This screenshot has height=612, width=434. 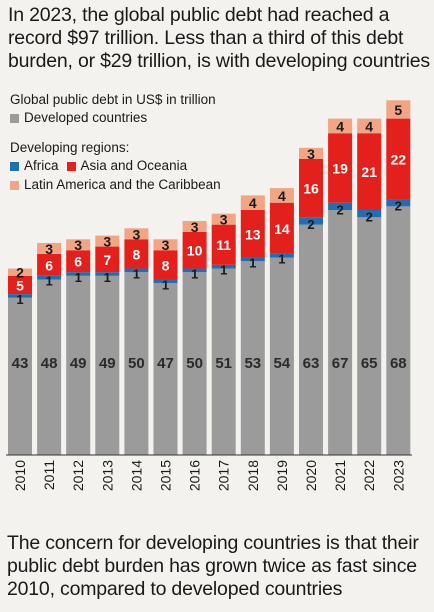 What do you see at coordinates (339, 209) in the screenshot?
I see `value-label-africa-2021: 2` at bounding box center [339, 209].